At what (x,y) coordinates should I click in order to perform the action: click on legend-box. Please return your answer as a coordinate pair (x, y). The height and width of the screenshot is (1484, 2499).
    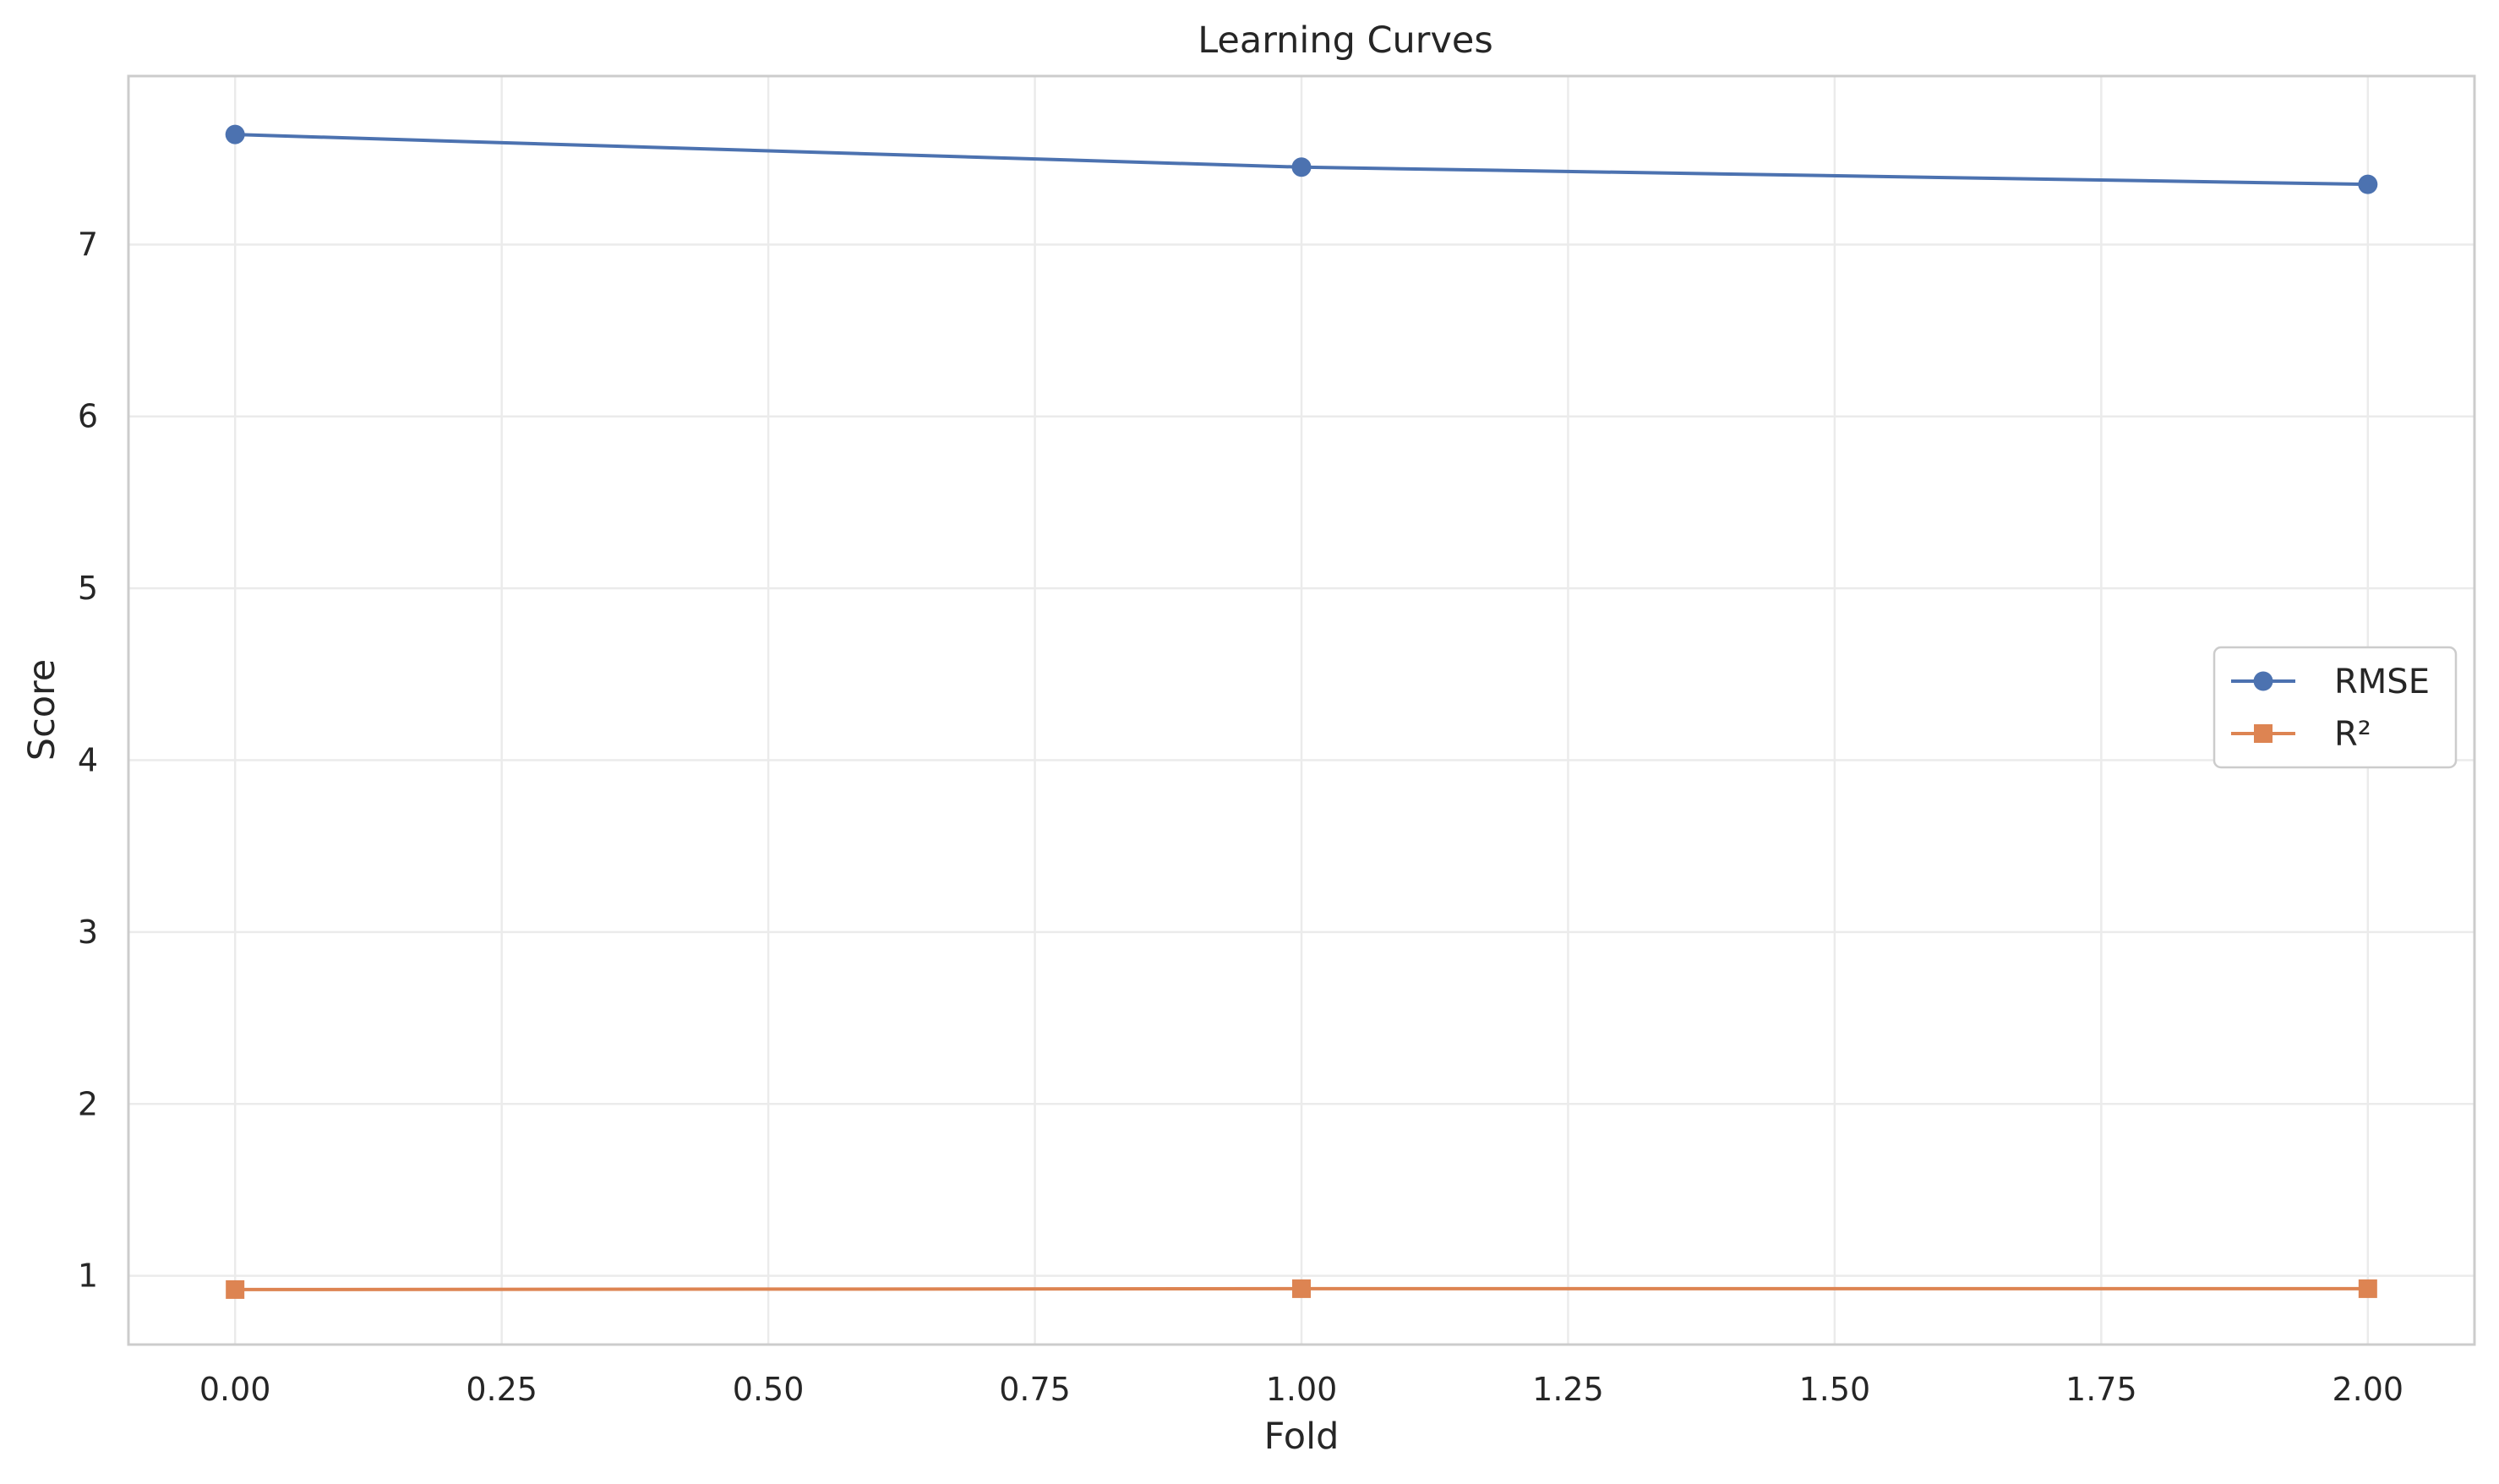
    Looking at the image, I should click on (2335, 708).